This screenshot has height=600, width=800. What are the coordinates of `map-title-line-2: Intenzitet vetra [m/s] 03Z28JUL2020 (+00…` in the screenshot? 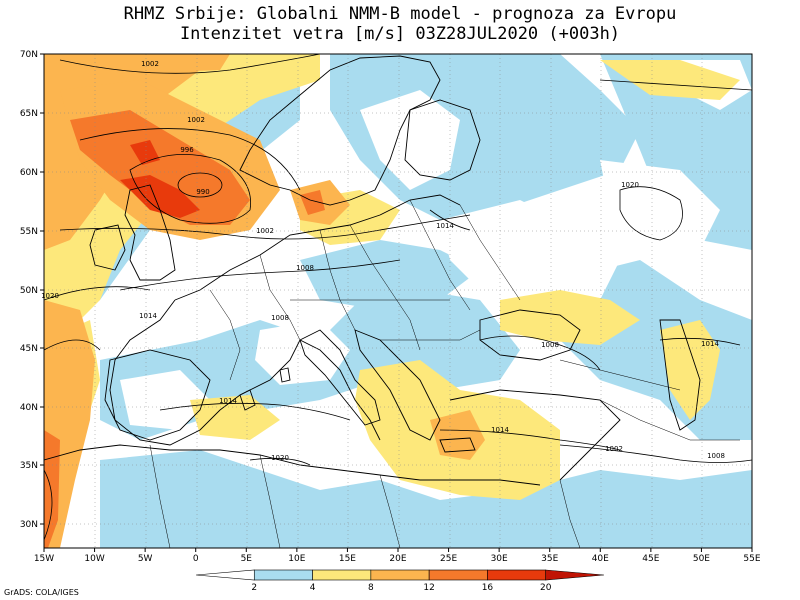 It's located at (400, 34).